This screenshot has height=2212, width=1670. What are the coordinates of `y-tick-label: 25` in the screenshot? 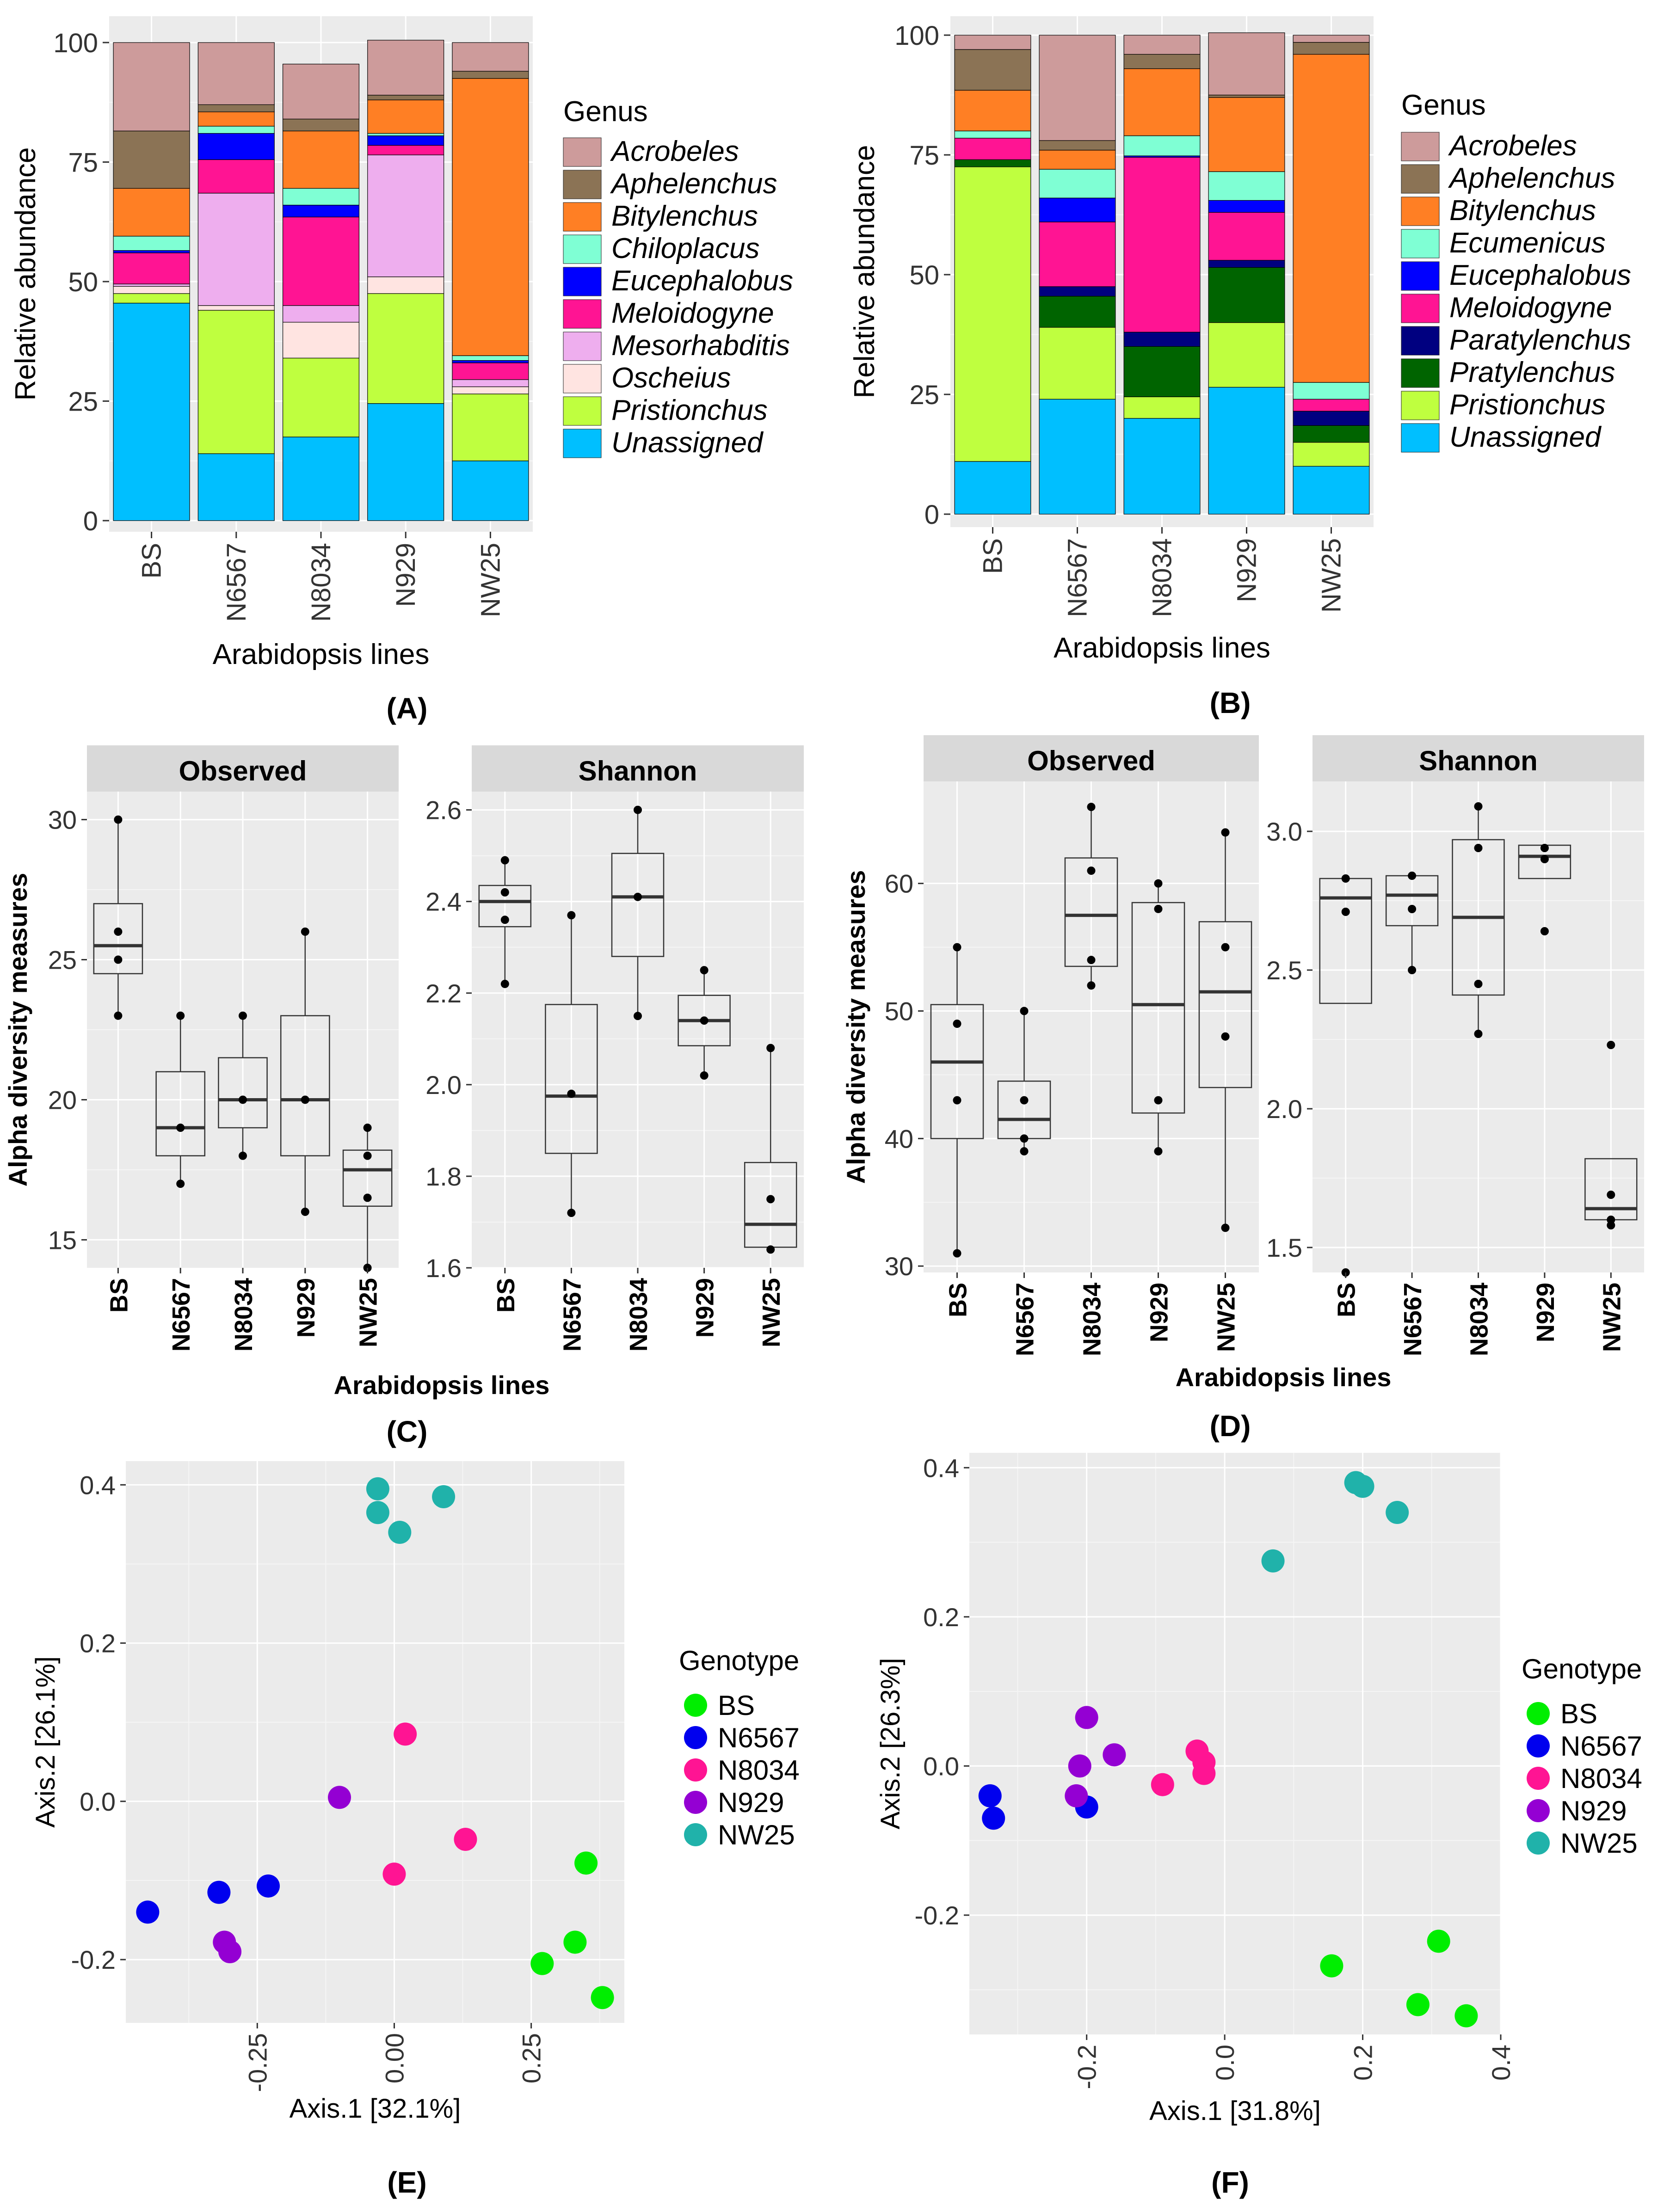 It's located at (62, 961).